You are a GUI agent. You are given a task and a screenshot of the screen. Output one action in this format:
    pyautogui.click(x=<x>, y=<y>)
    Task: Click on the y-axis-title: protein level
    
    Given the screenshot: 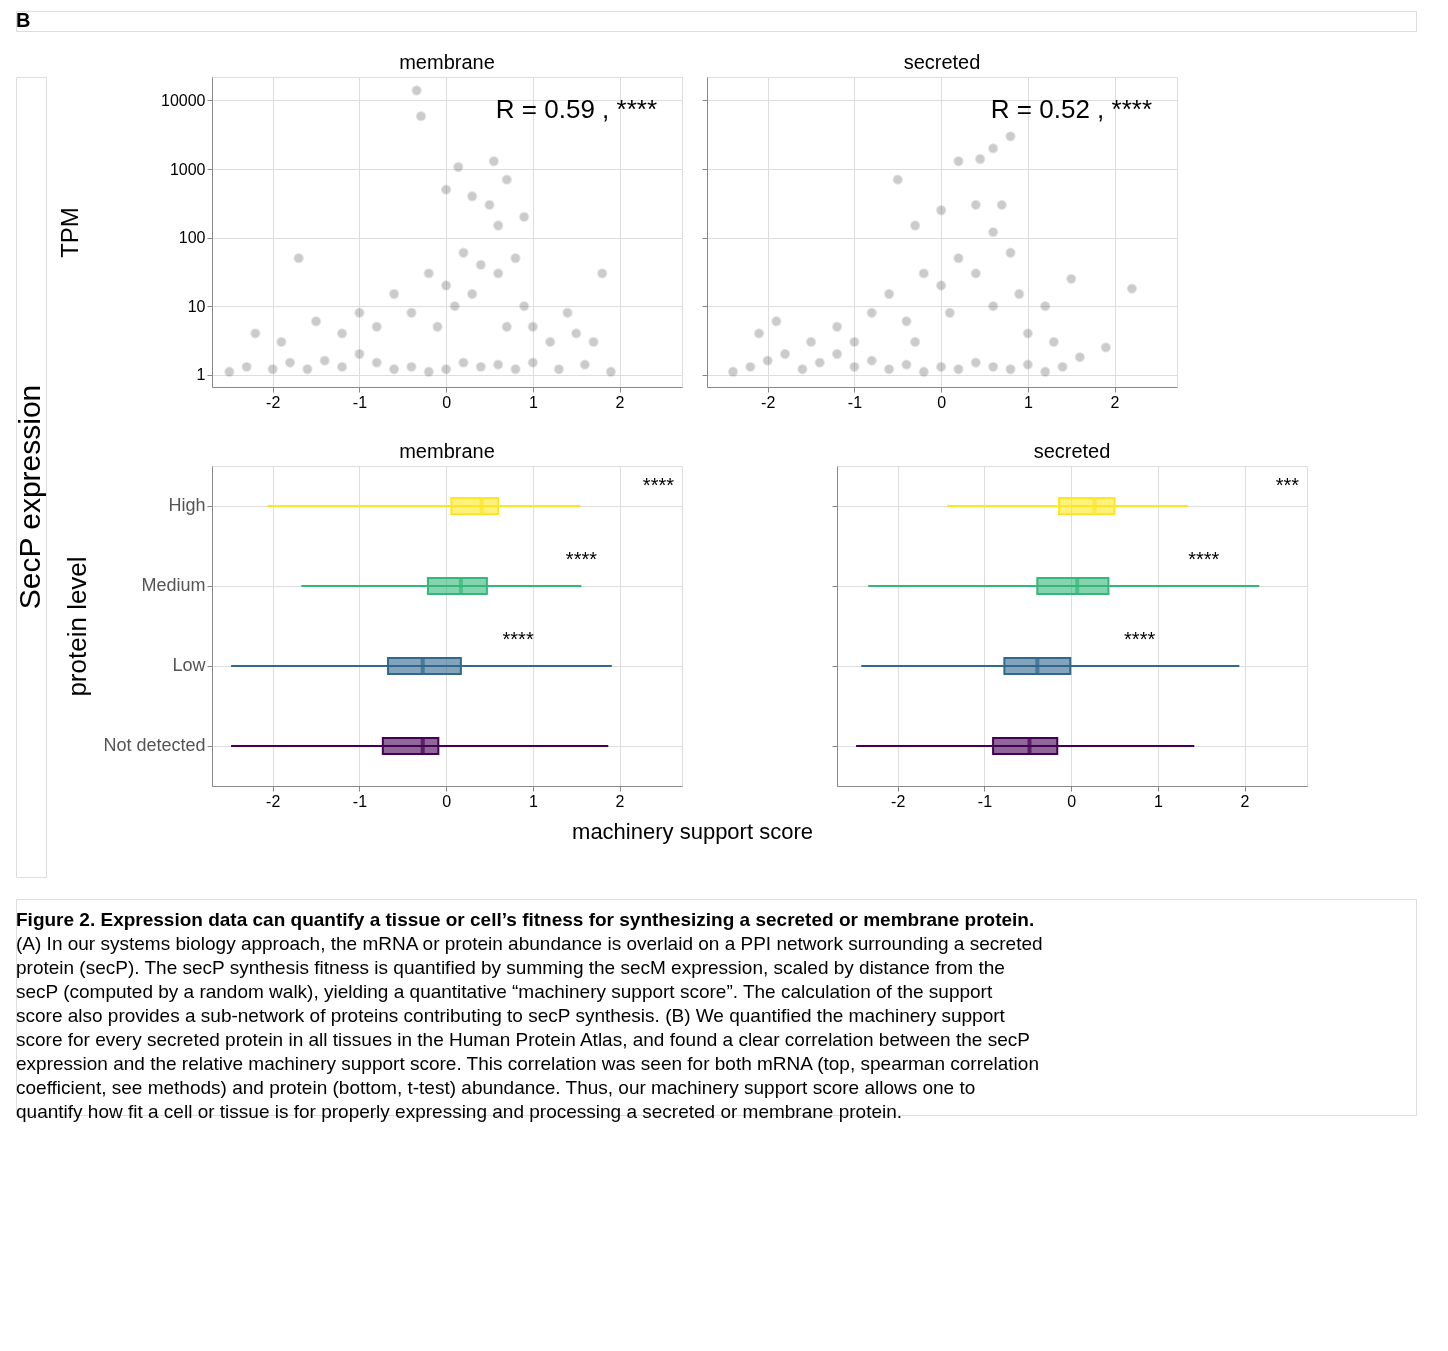 What is the action you would take?
    pyautogui.click(x=76, y=626)
    